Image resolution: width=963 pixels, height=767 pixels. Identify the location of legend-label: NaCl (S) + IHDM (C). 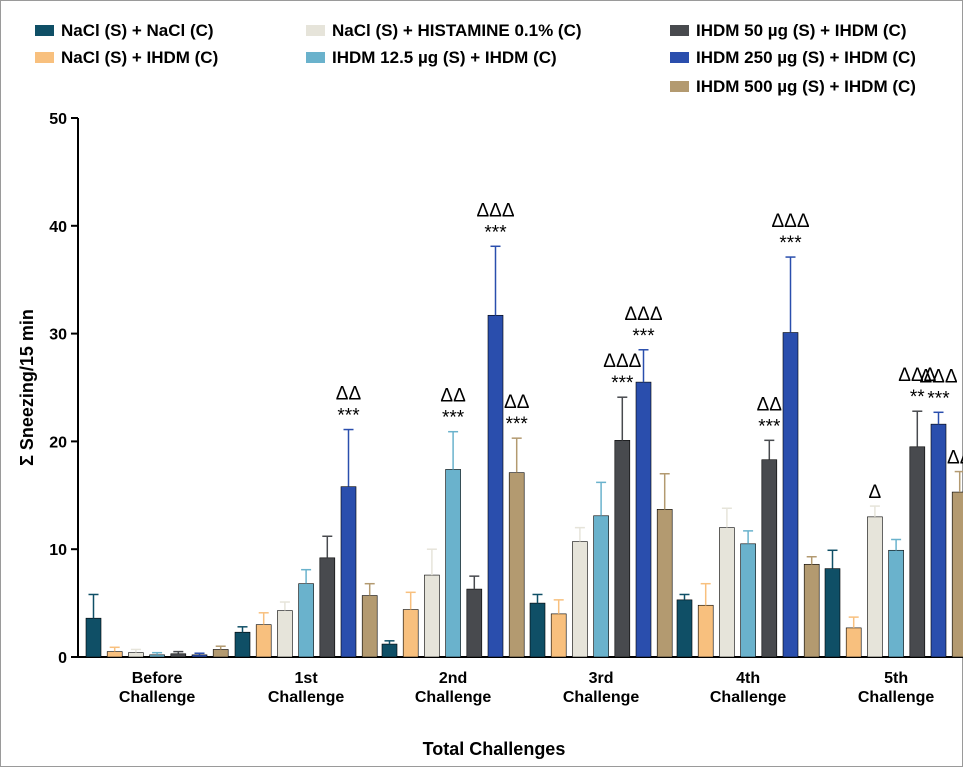
(139, 57).